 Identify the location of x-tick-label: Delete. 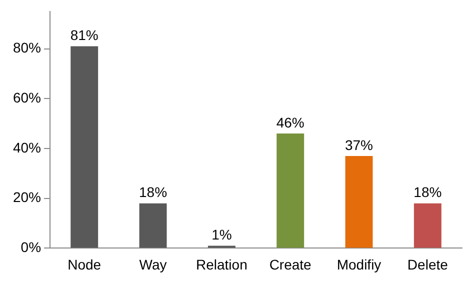
(427, 264).